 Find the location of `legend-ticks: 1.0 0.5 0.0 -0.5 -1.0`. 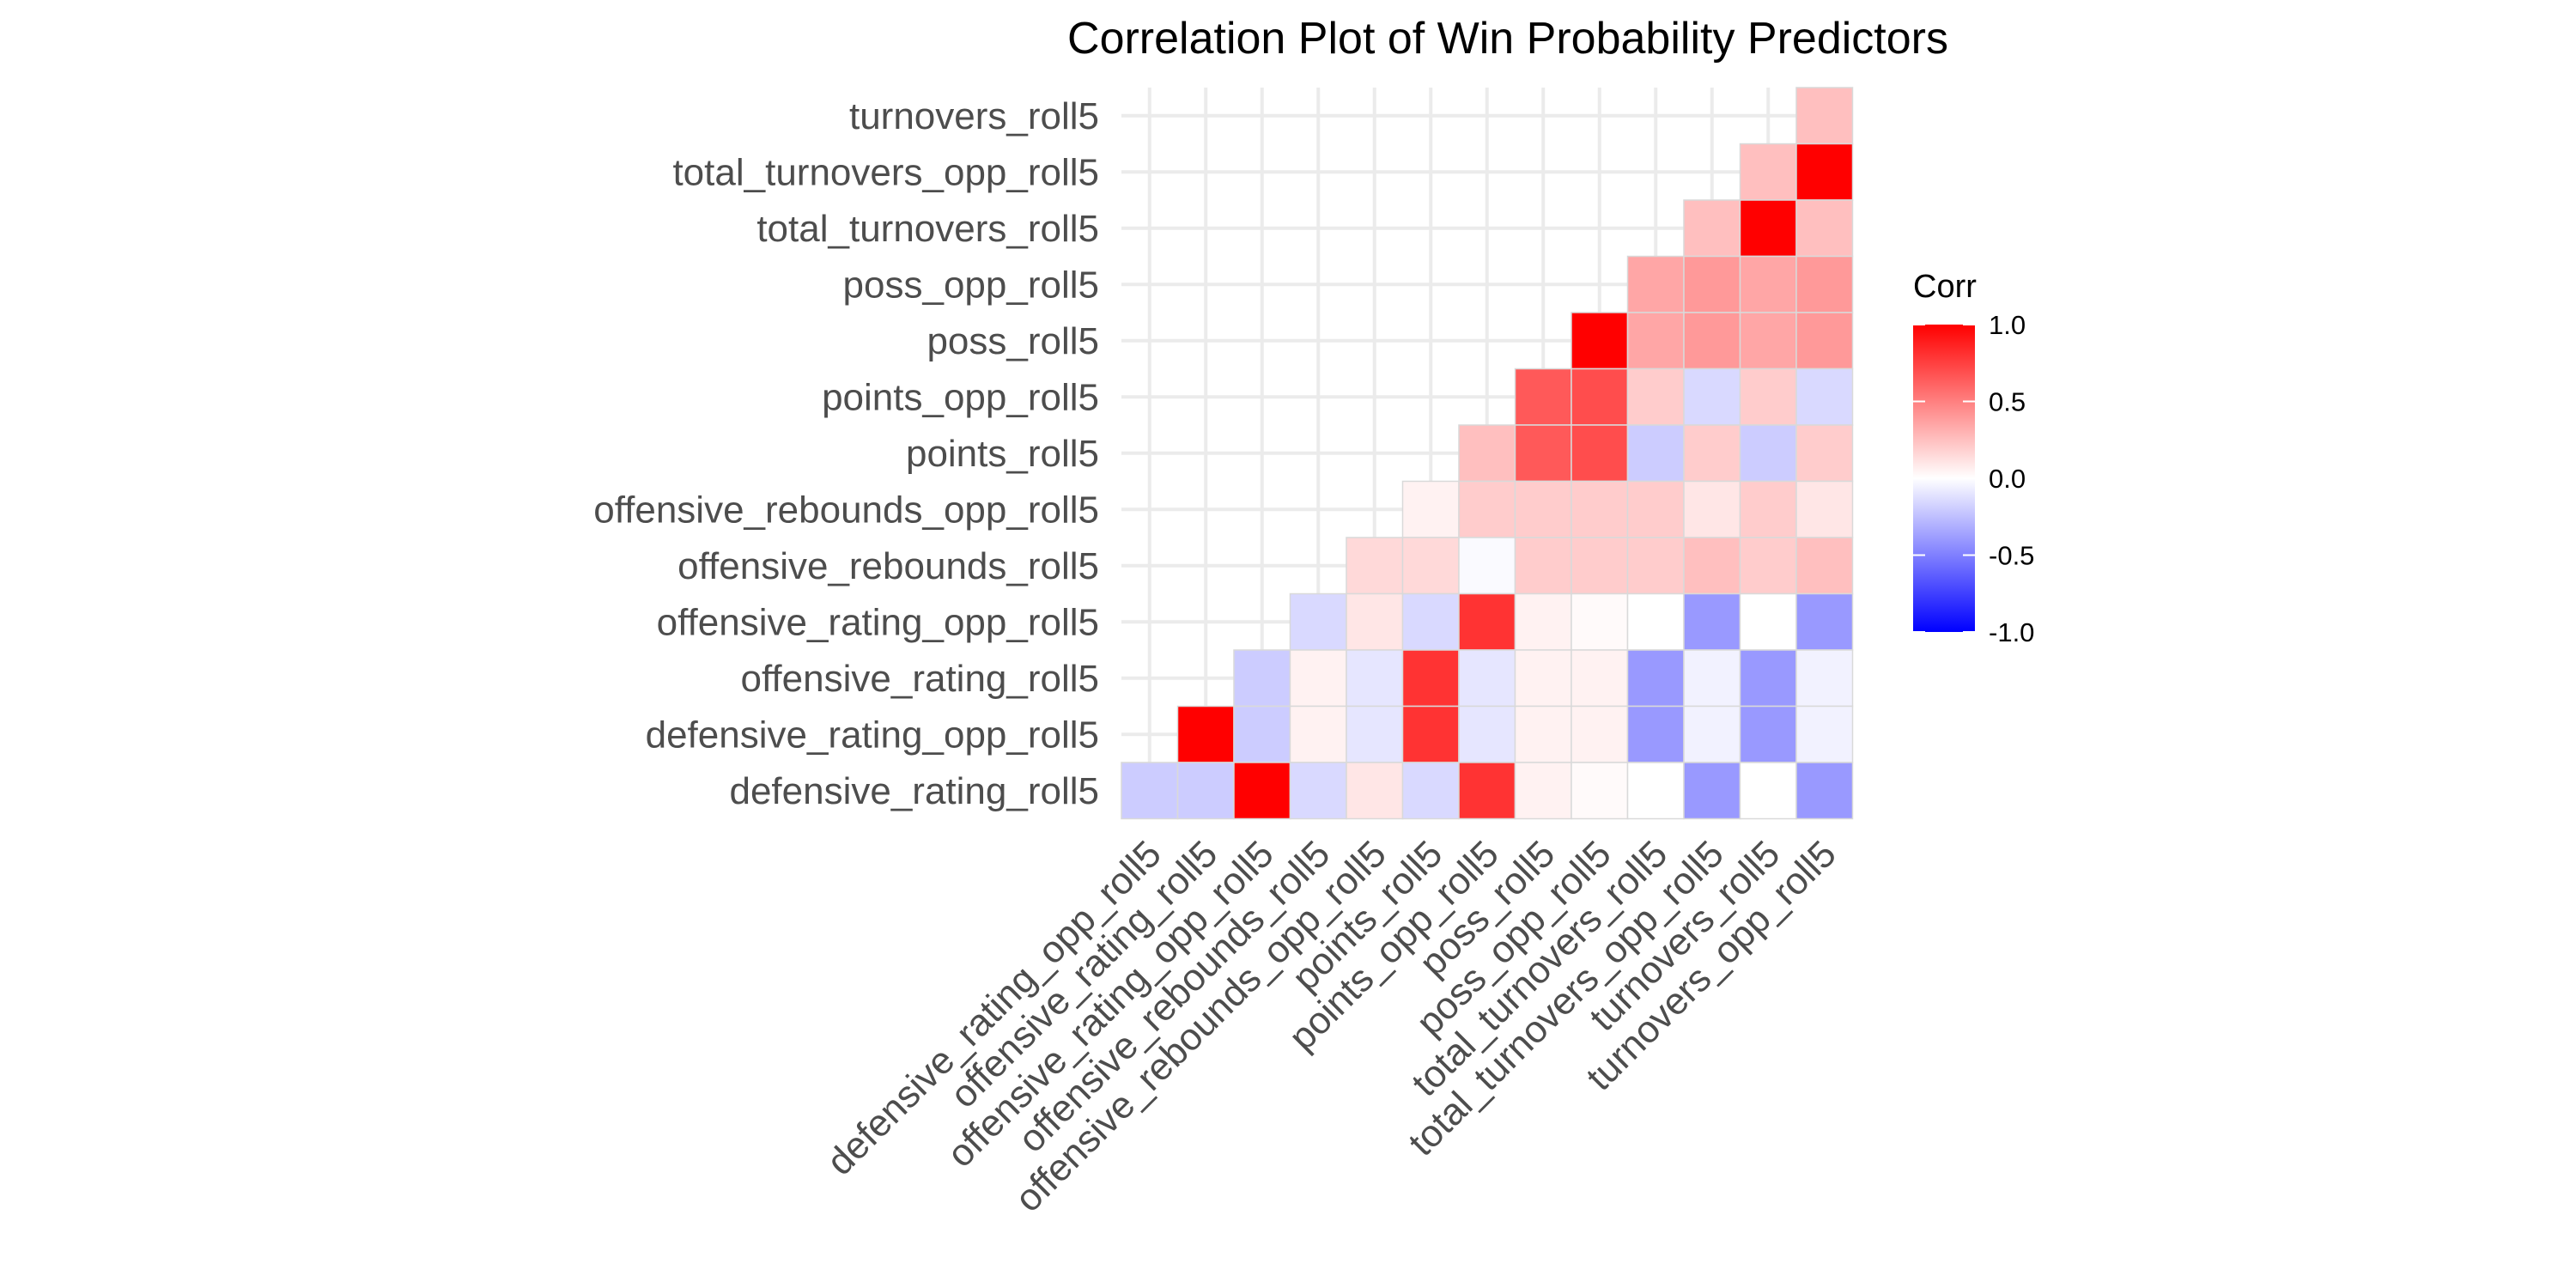

legend-ticks: 1.0 0.5 0.0 -0.5 -1.0 is located at coordinates (1974, 479).